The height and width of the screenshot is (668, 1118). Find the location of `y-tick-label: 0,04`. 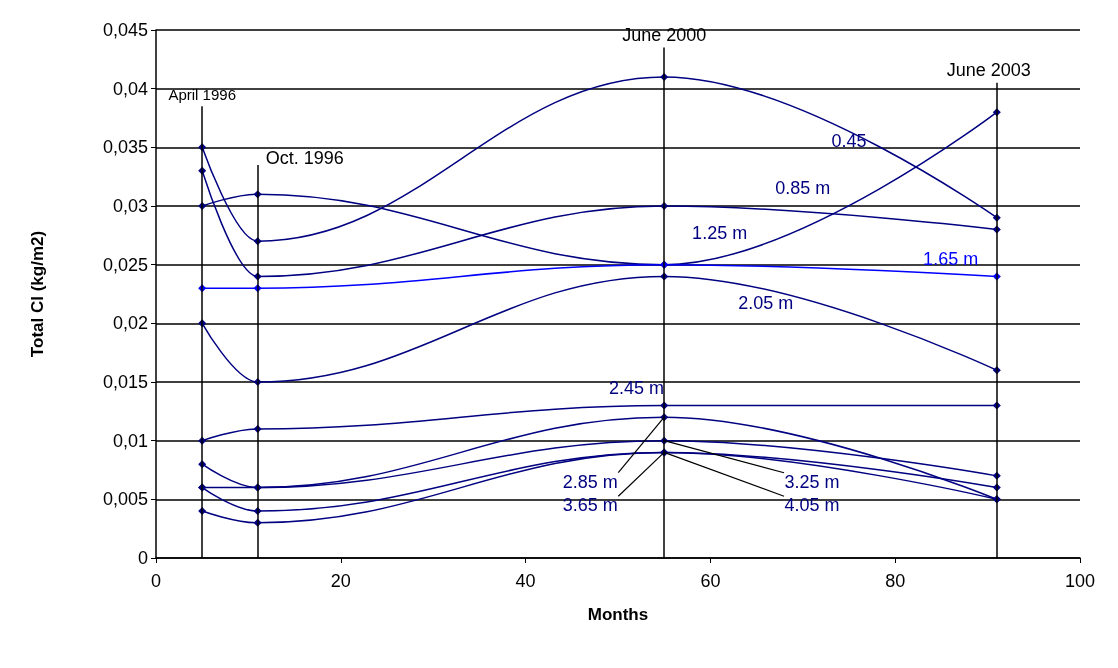

y-tick-label: 0,04 is located at coordinates (130, 88).